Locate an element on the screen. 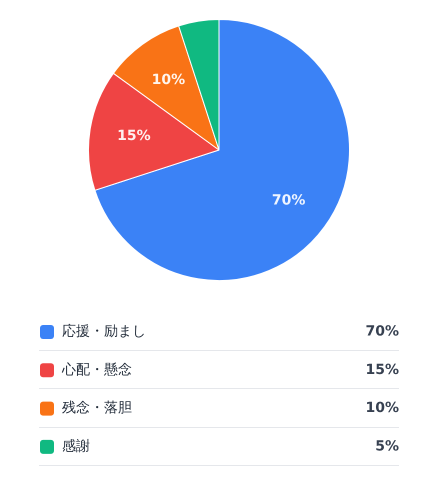  data-label: 15% is located at coordinates (134, 136).